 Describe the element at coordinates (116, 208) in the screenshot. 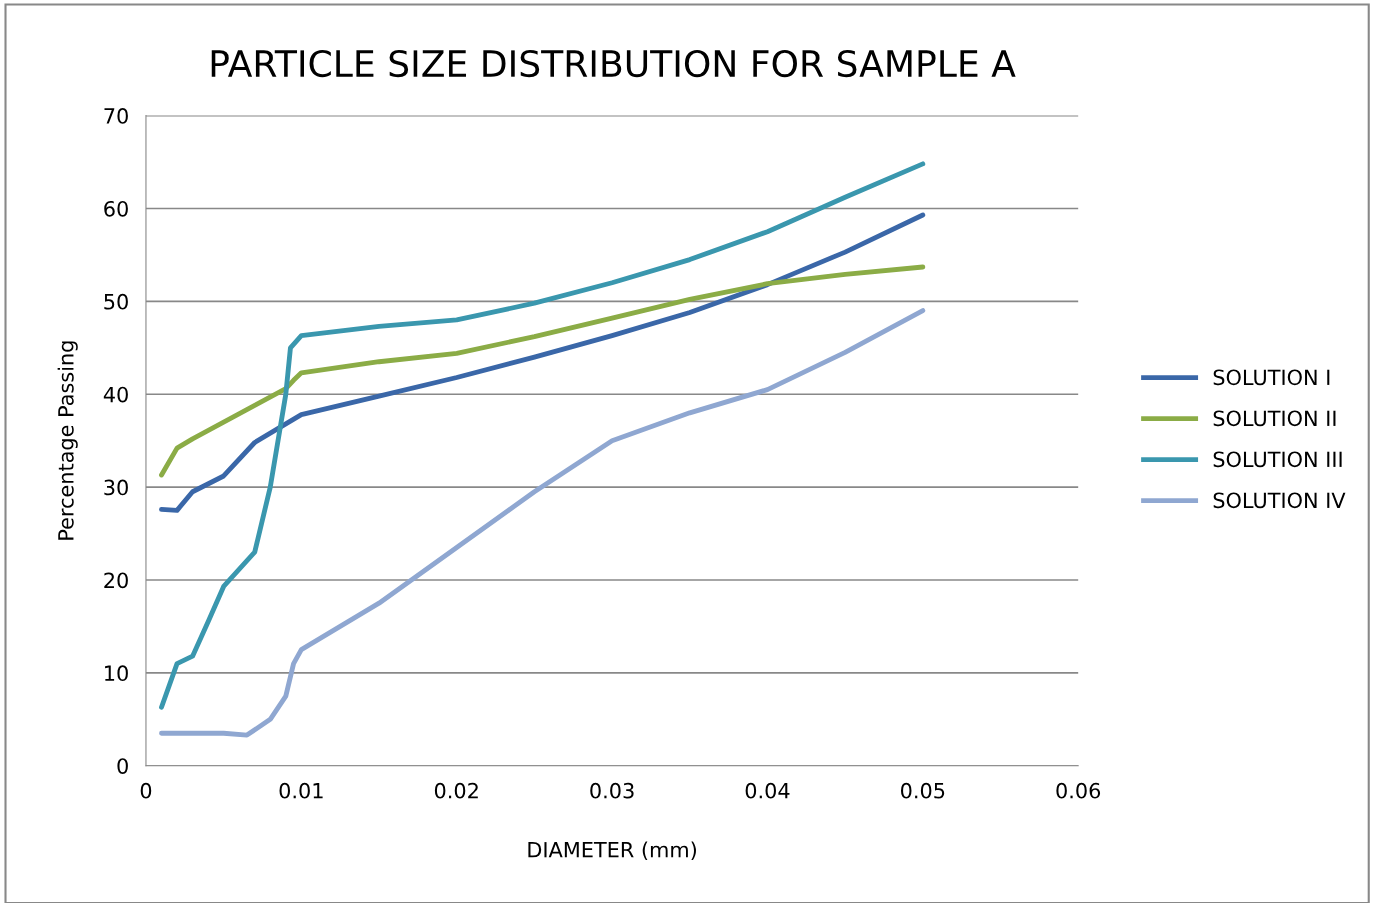

I see `y-tick-label: 60` at that location.